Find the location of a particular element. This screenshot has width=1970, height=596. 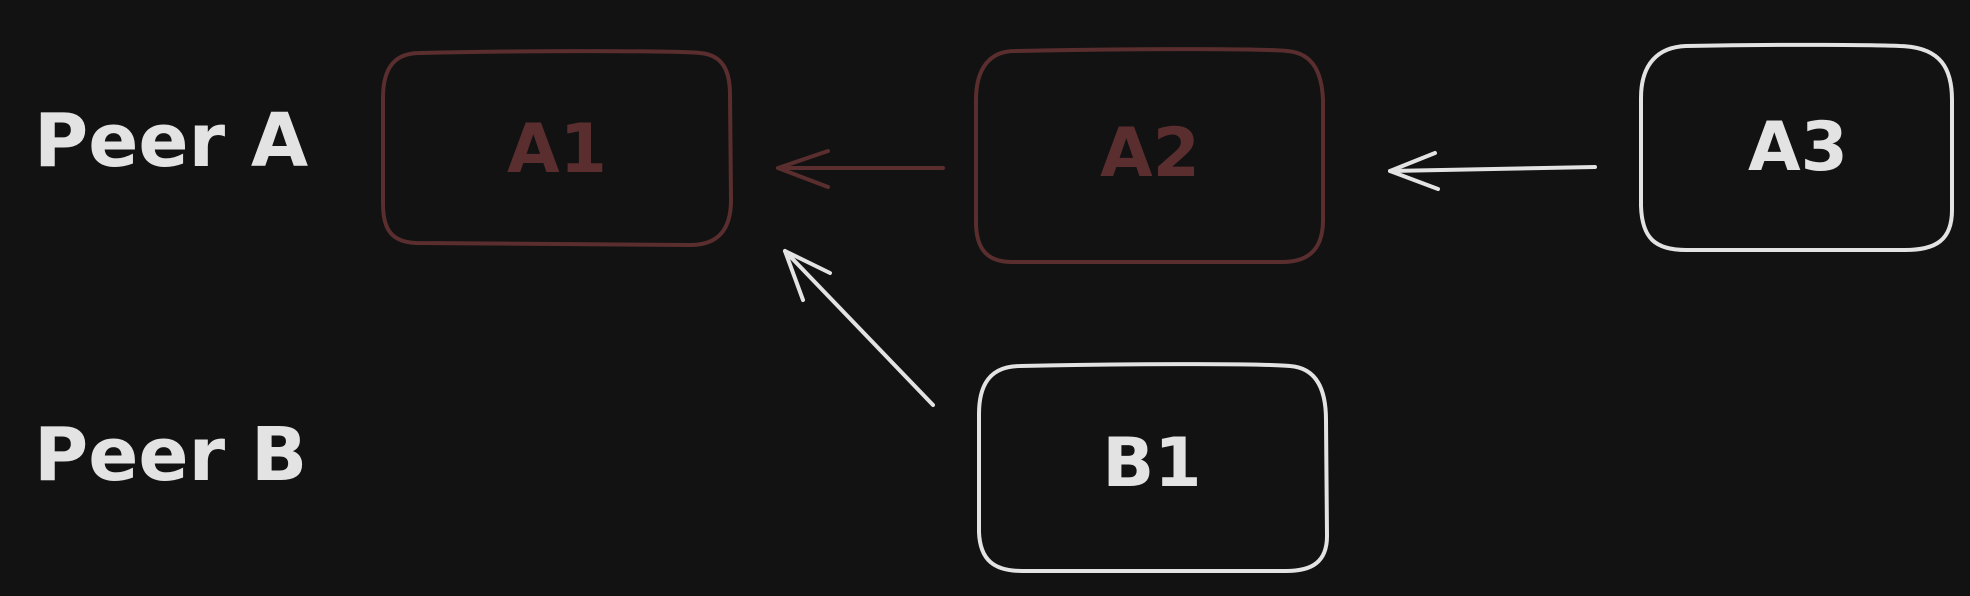

node-a3-label: A3 is located at coordinates (1798, 147).